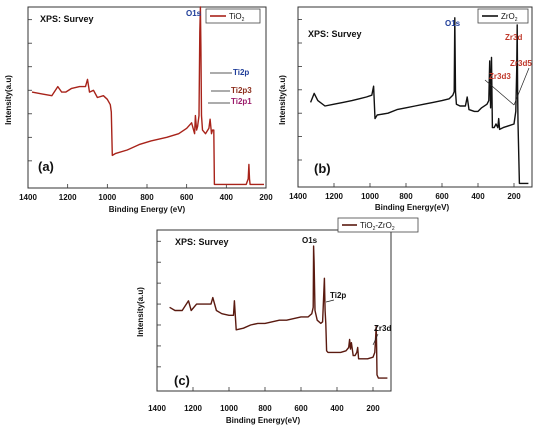 The image size is (550, 430). Describe the element at coordinates (322, 168) in the screenshot. I see `panel-label: (b)` at that location.